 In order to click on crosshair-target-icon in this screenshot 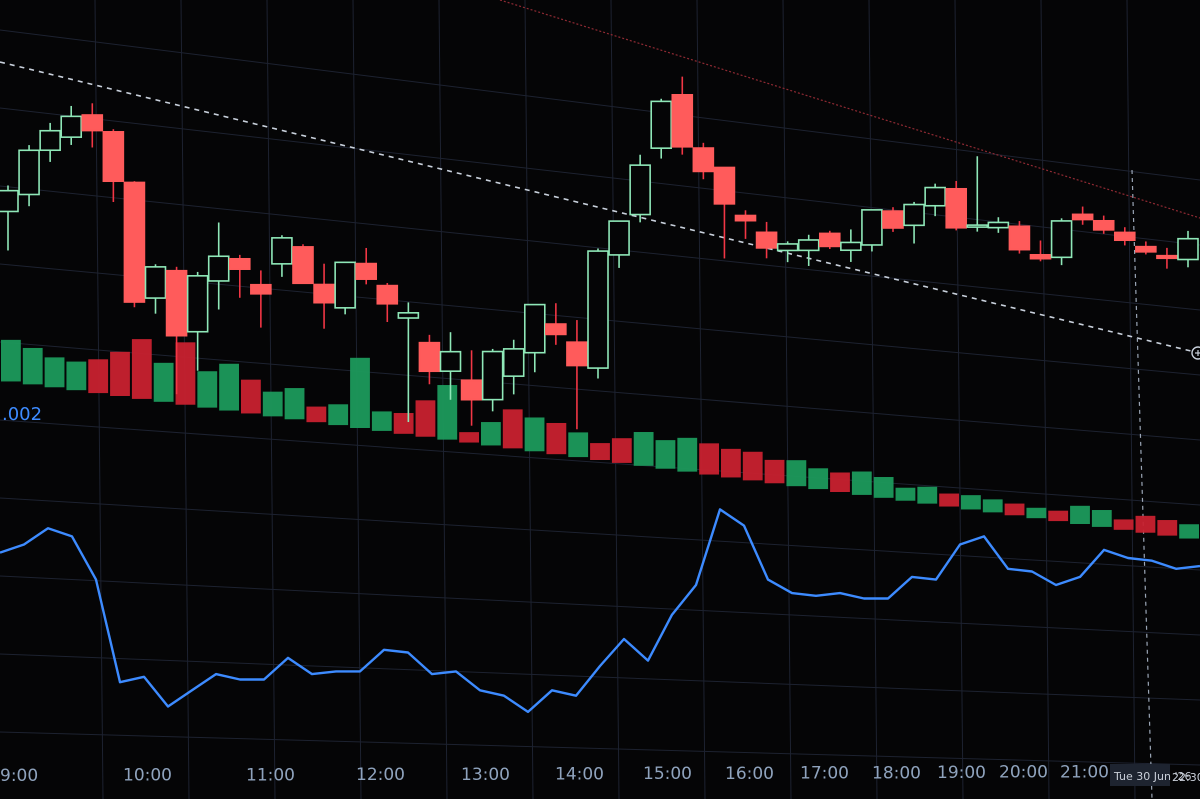, I will do `click(1195, 353)`.